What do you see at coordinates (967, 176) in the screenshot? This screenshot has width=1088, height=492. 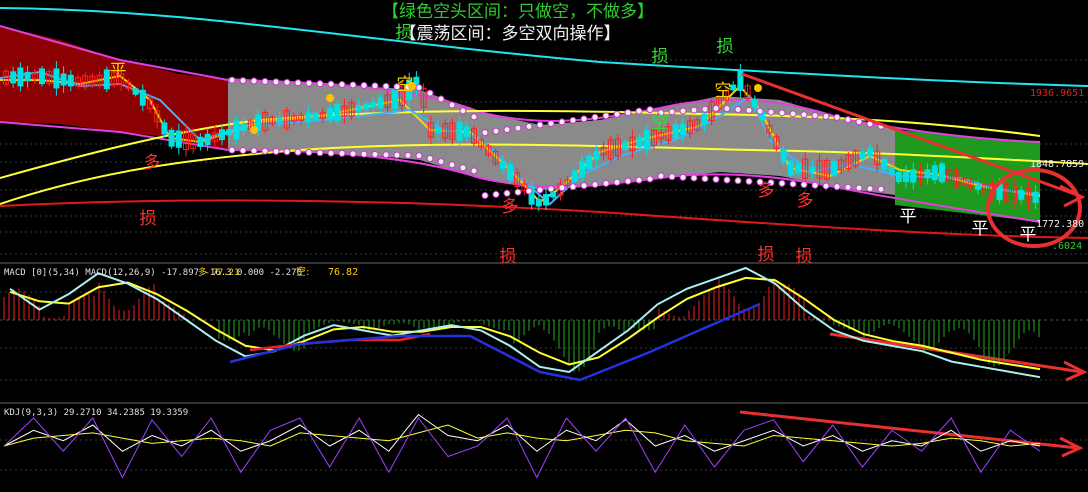 I see `bear-zone` at bounding box center [967, 176].